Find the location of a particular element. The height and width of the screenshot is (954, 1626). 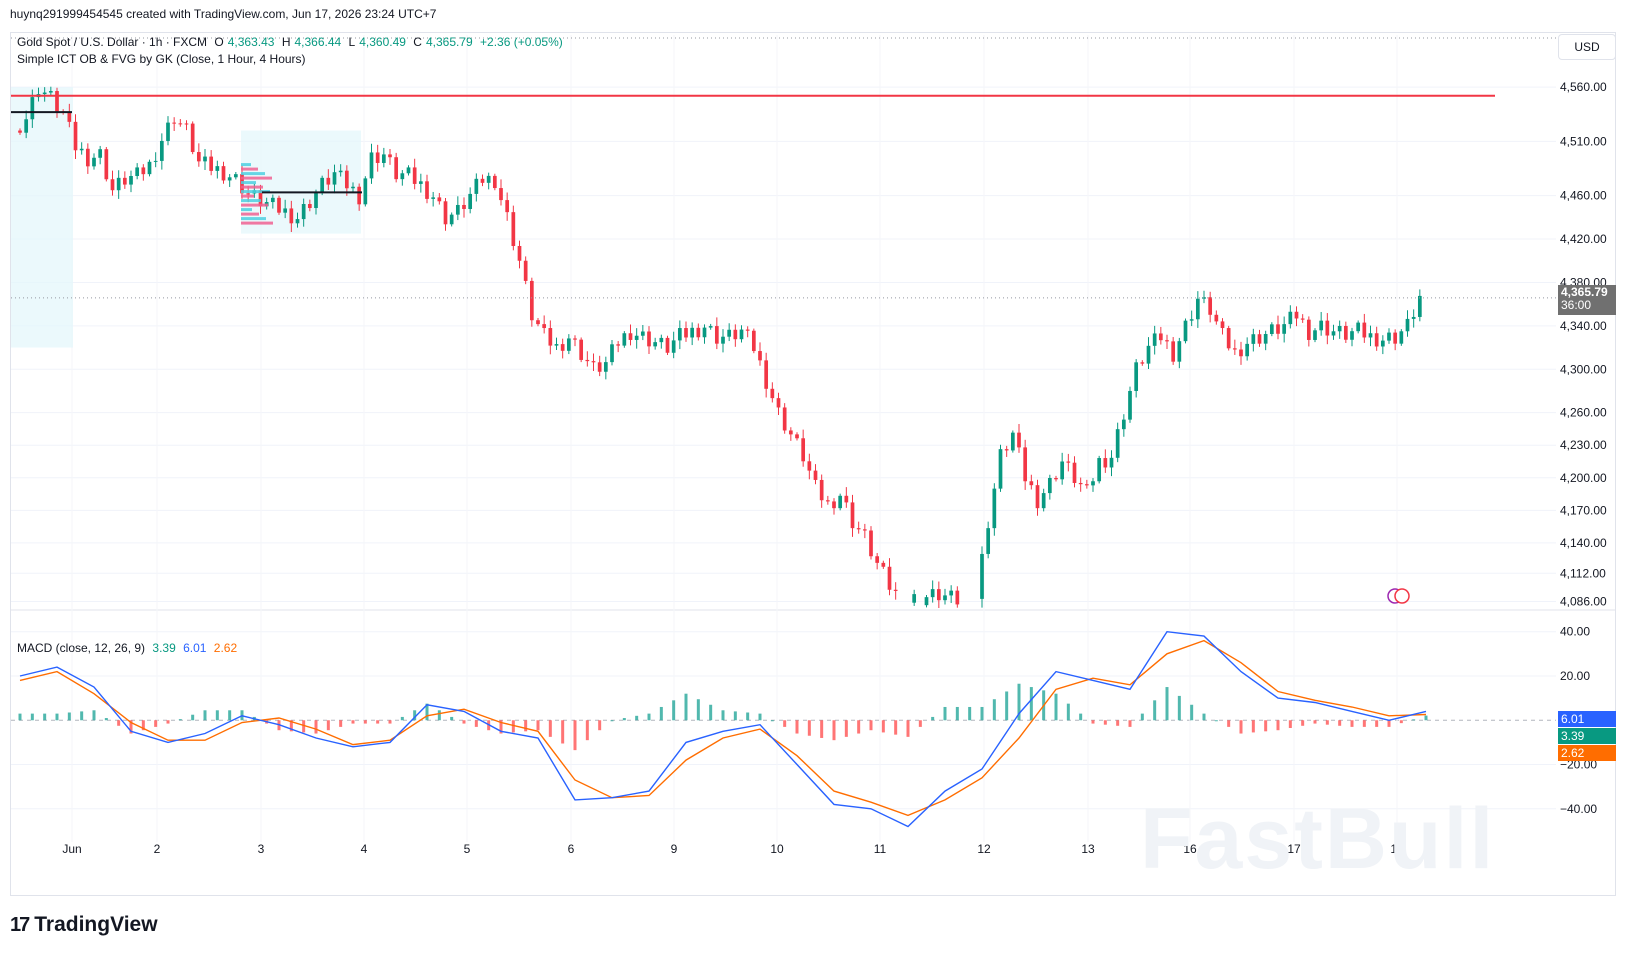

macd-hist-tag: 3.39 is located at coordinates (1587, 736).